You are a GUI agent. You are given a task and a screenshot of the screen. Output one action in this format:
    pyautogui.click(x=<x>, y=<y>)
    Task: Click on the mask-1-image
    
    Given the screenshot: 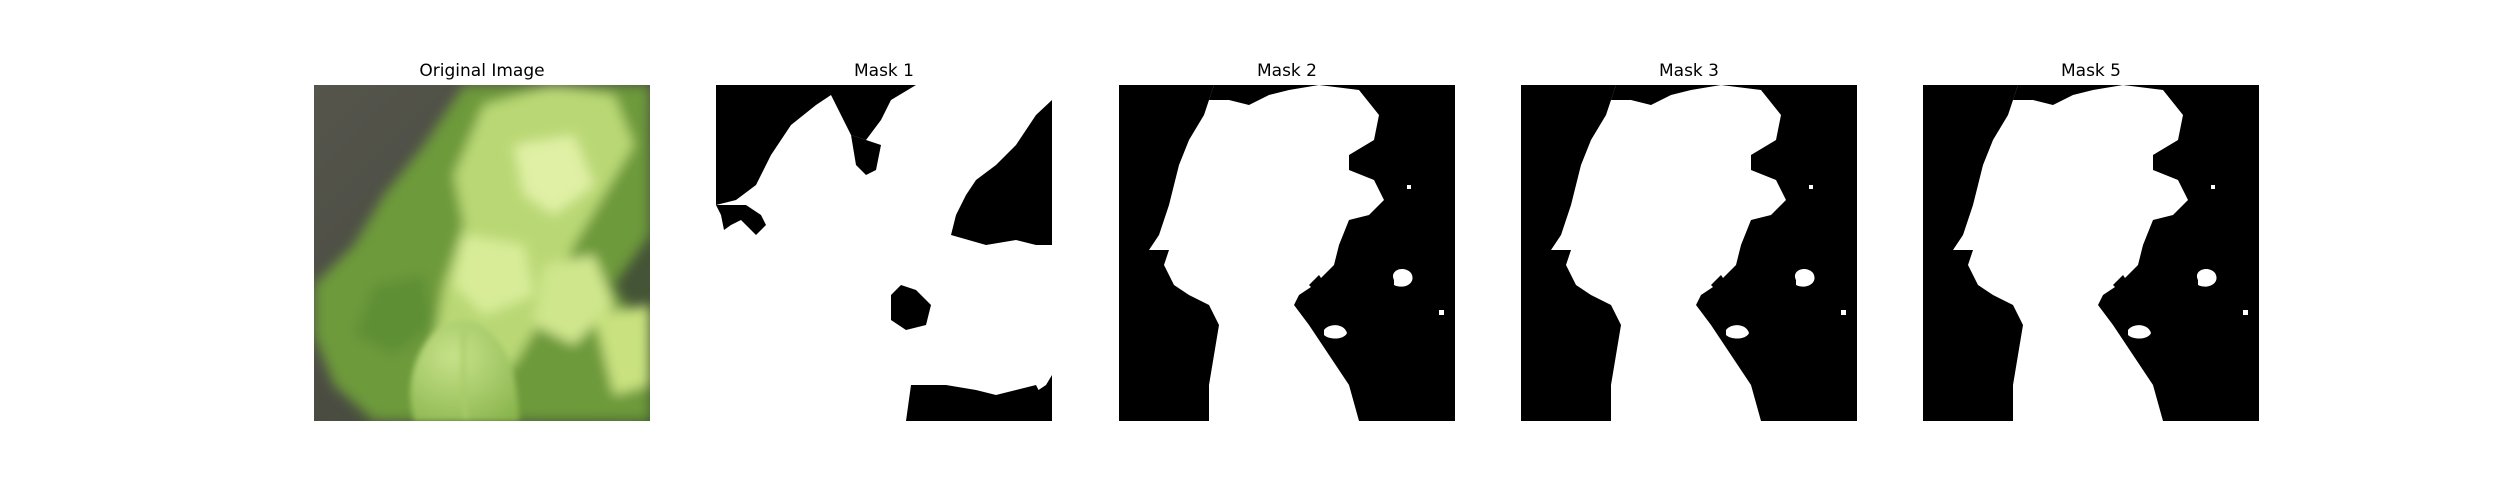 What is the action you would take?
    pyautogui.click(x=884, y=253)
    